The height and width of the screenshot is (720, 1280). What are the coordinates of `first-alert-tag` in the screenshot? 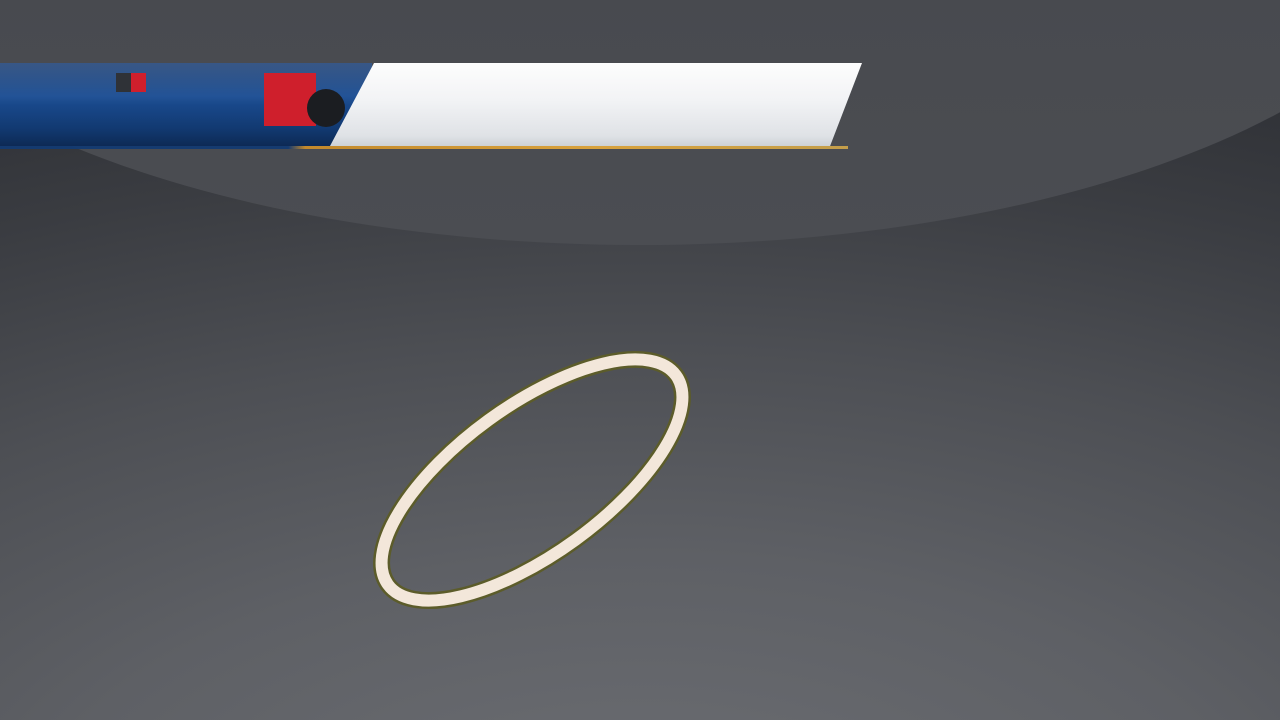 It's located at (131, 82).